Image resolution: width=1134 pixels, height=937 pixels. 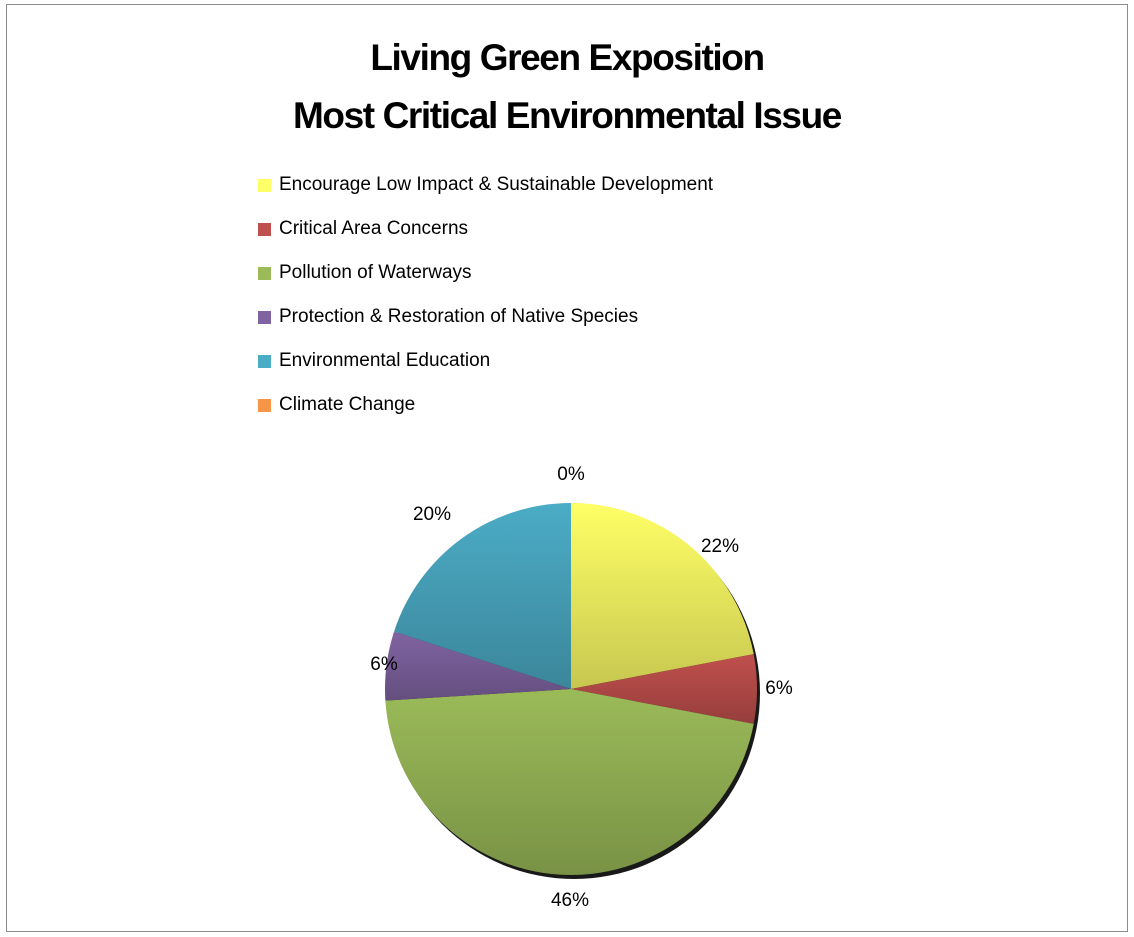 What do you see at coordinates (571, 474) in the screenshot?
I see `pie-data-label-5: 0%` at bounding box center [571, 474].